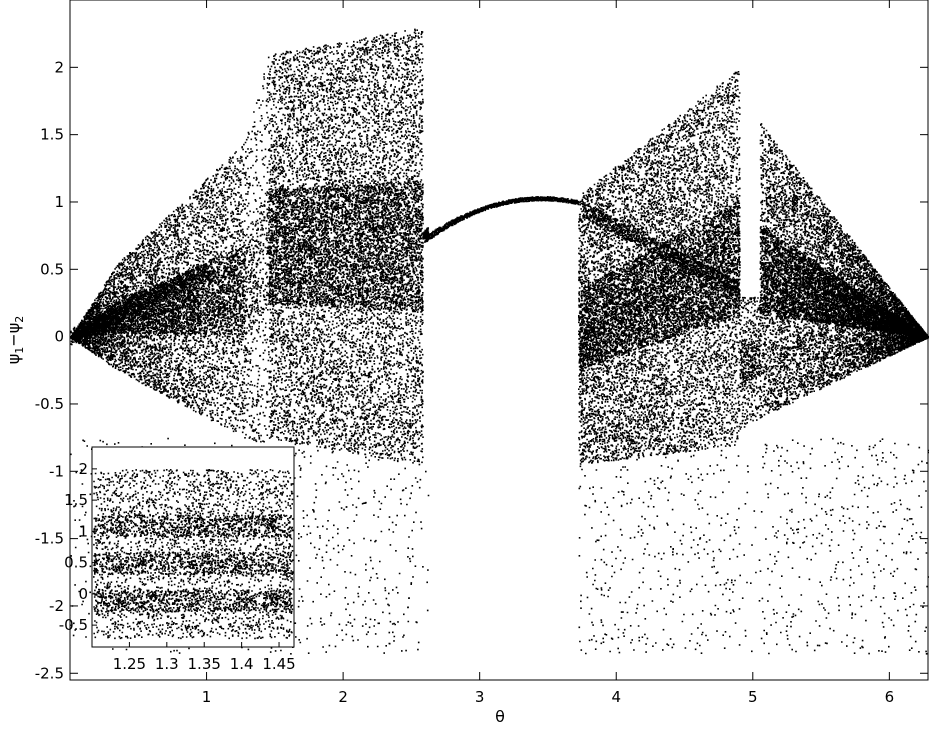 Image resolution: width=929 pixels, height=730 pixels. What do you see at coordinates (19, 319) in the screenshot?
I see `y-label-sub-2: 2` at bounding box center [19, 319].